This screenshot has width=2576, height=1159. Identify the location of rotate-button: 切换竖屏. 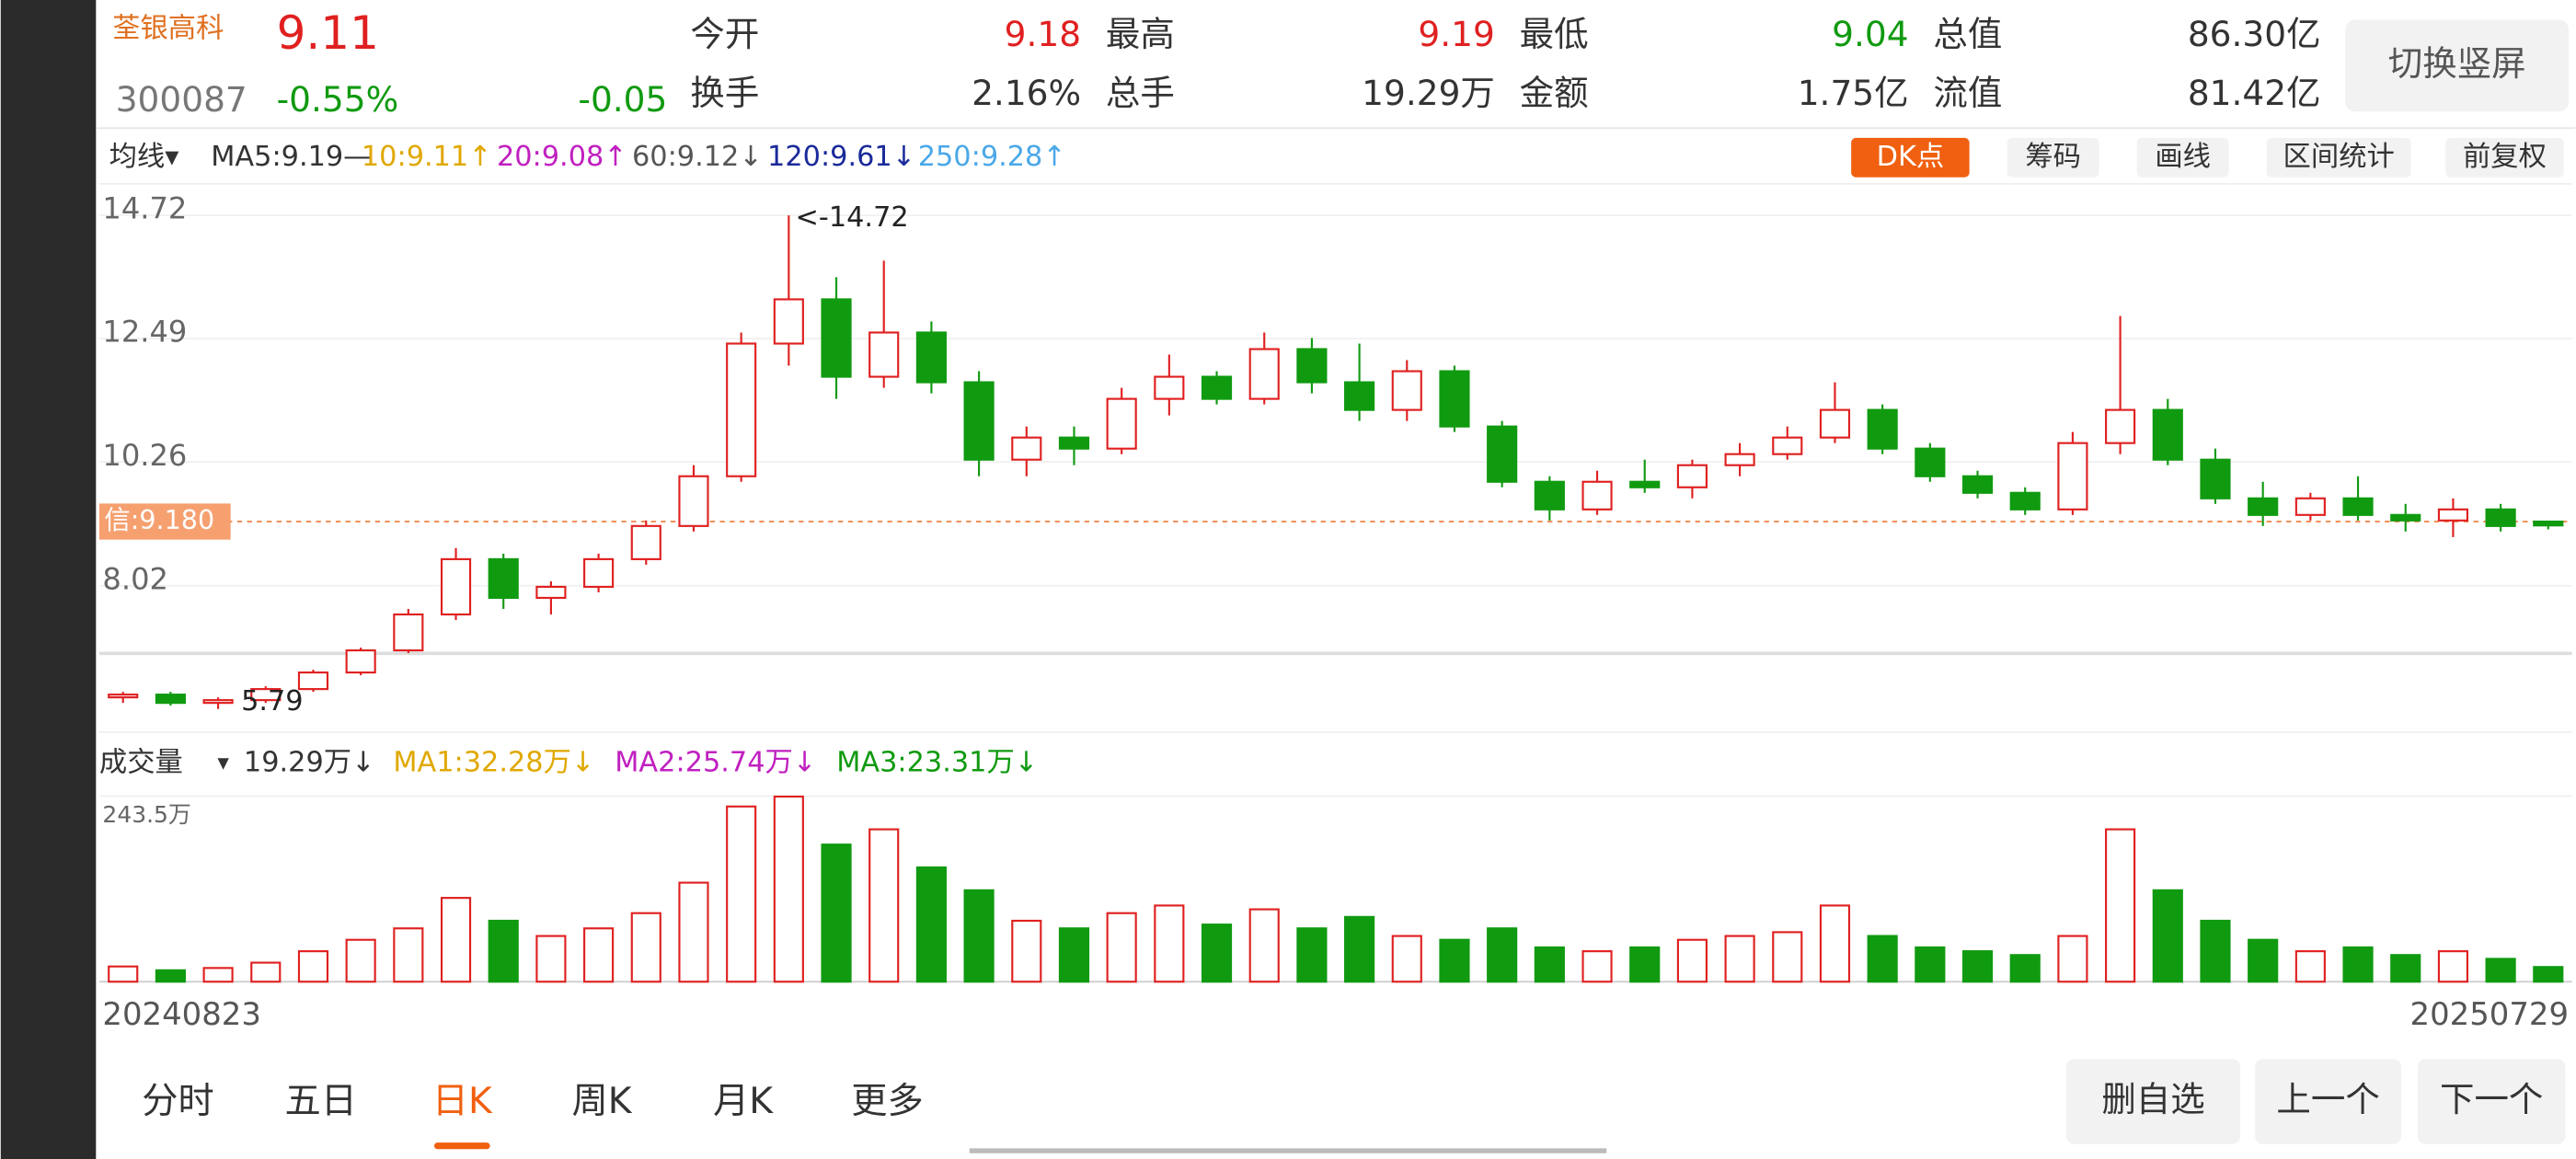
(2457, 65).